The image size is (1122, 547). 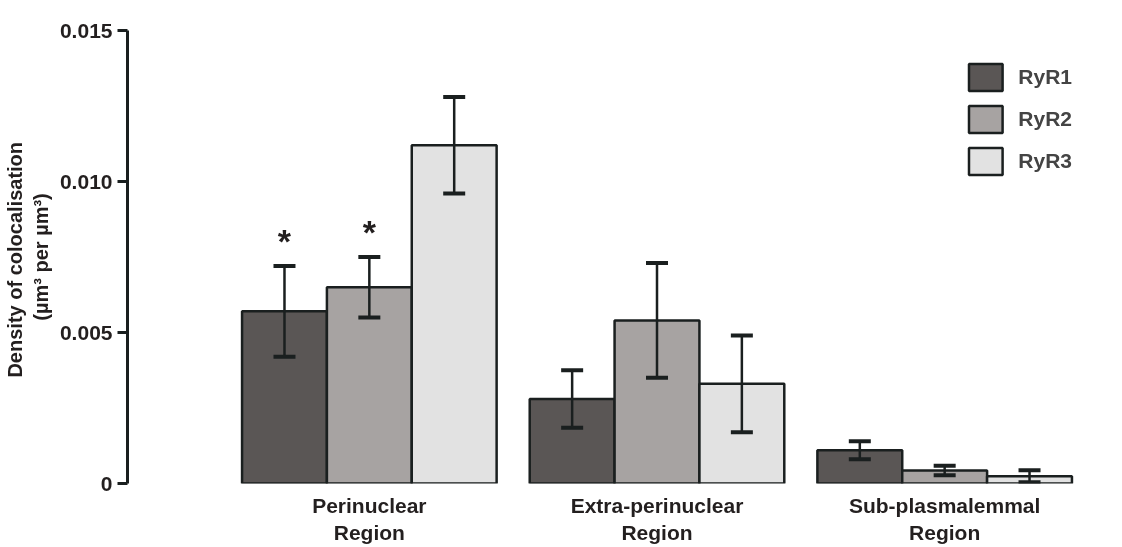 What do you see at coordinates (86, 332) in the screenshot?
I see `y-tick-label: 0.005` at bounding box center [86, 332].